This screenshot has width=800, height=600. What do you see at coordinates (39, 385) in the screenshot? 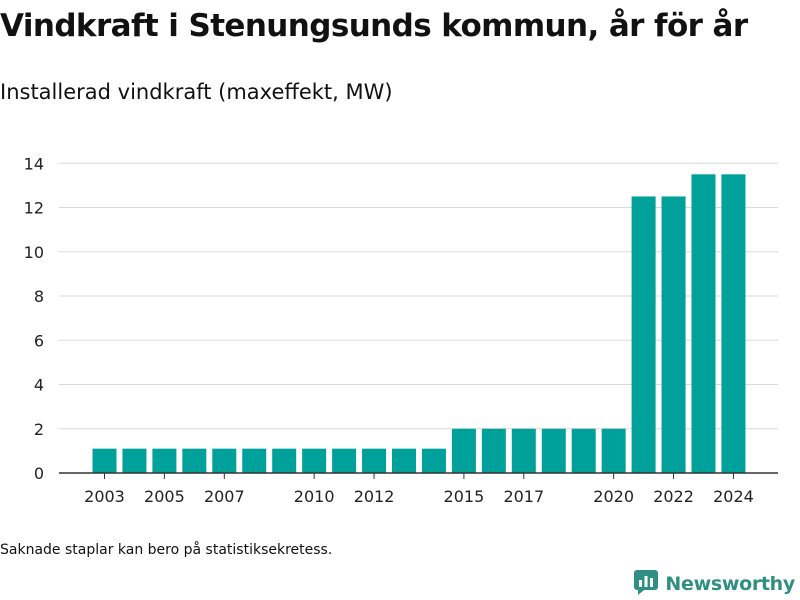
I see `y-tick-label: 4` at bounding box center [39, 385].